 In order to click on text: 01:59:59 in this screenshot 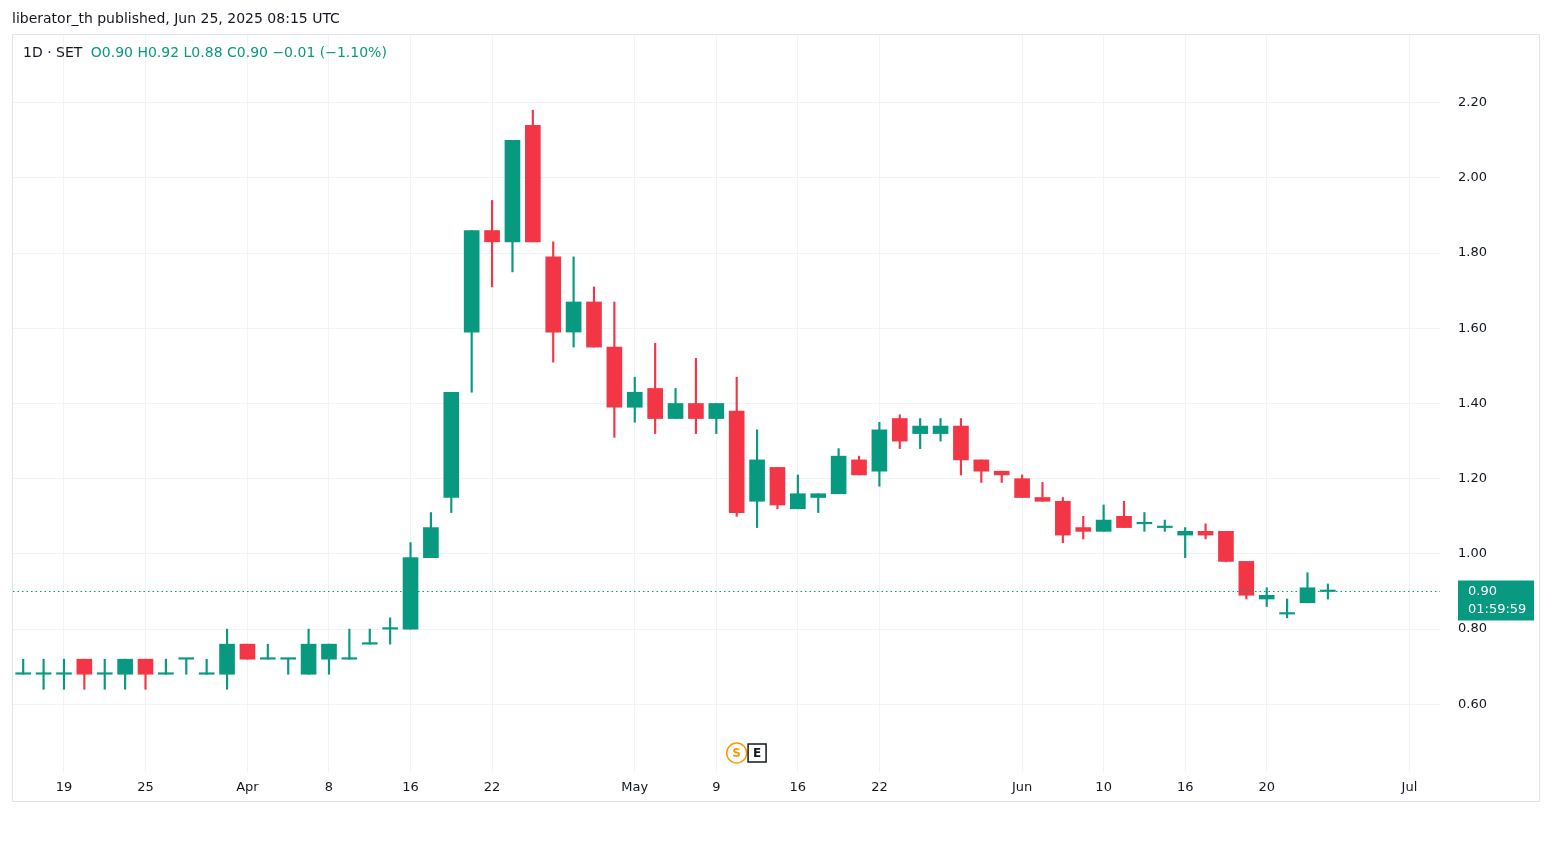, I will do `click(1497, 608)`.